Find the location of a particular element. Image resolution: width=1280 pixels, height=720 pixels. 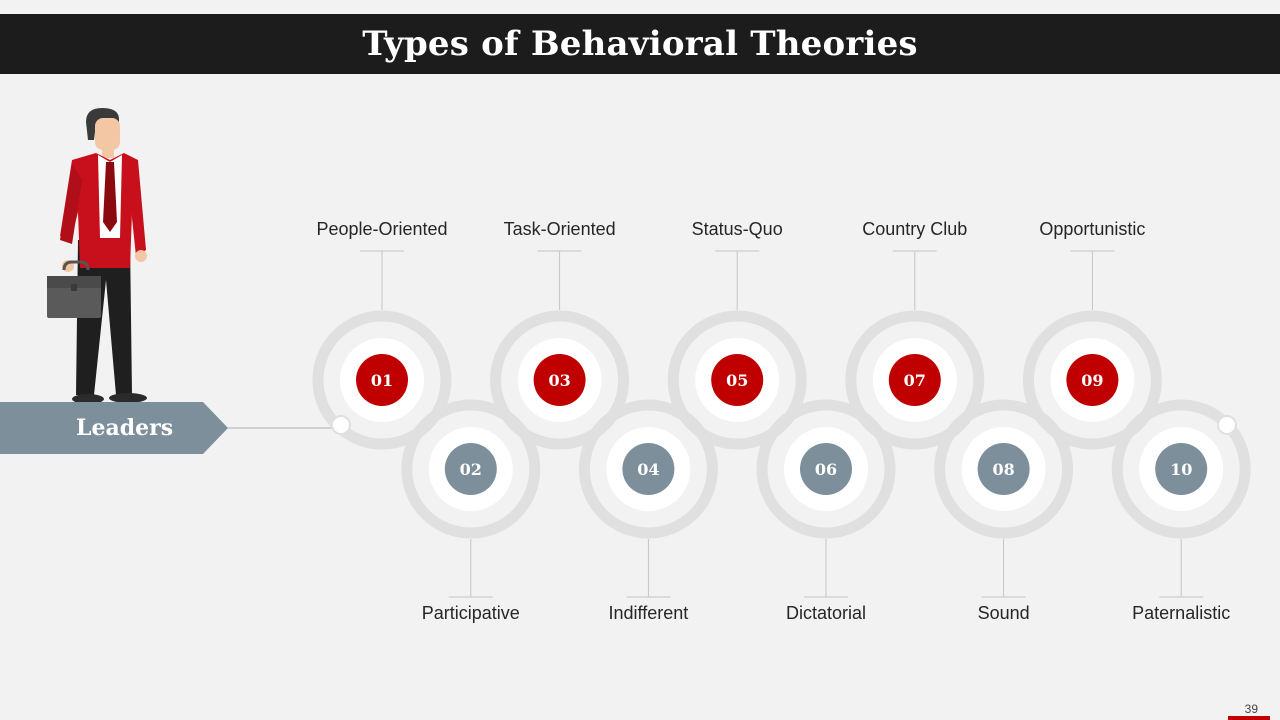

step-number-10: 10 is located at coordinates (1181, 469).